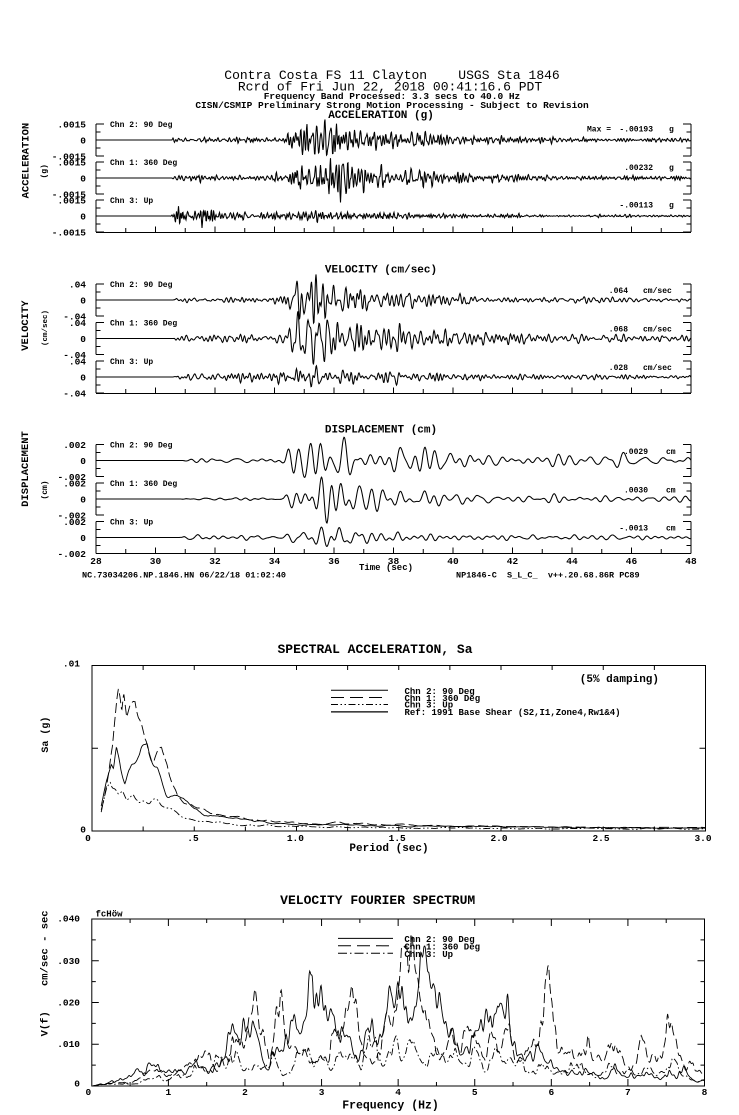 The width and height of the screenshot is (739, 1115). What do you see at coordinates (600, 838) in the screenshot?
I see `svg-text: 2.5` at bounding box center [600, 838].